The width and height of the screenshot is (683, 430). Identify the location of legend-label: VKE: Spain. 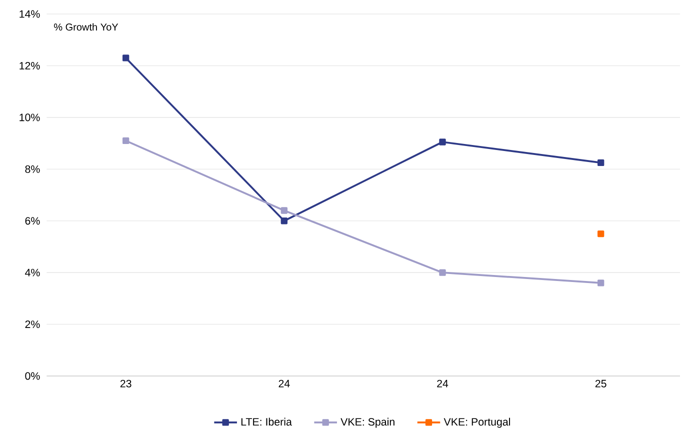
(367, 423).